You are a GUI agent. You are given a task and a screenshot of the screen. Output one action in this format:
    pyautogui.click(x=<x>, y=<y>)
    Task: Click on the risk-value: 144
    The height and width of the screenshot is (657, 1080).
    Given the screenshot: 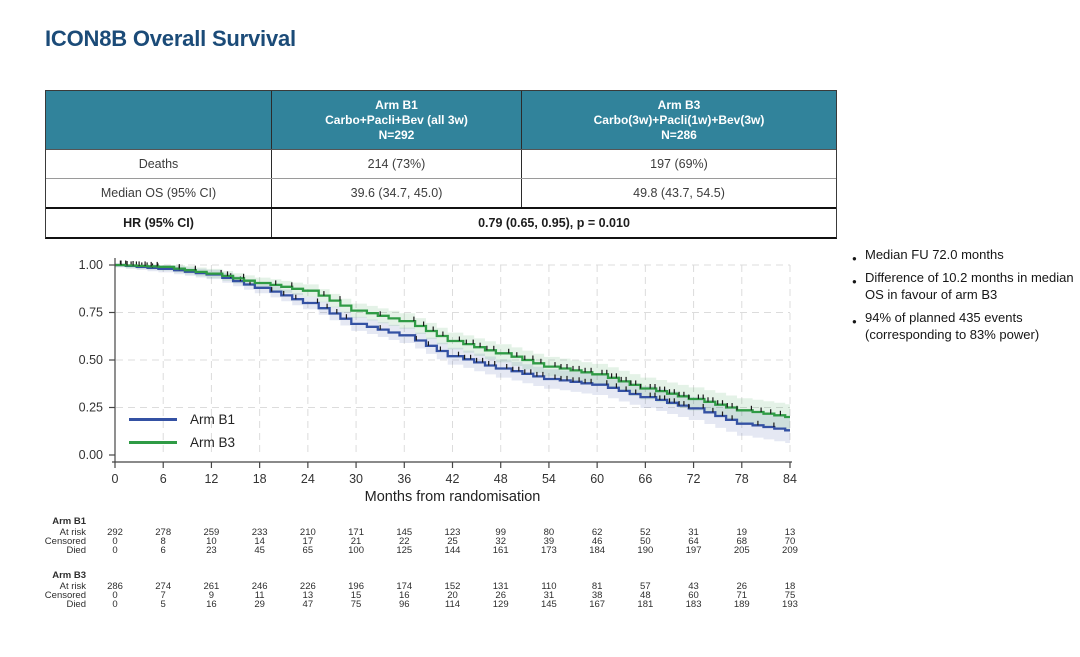 What is the action you would take?
    pyautogui.click(x=452, y=550)
    